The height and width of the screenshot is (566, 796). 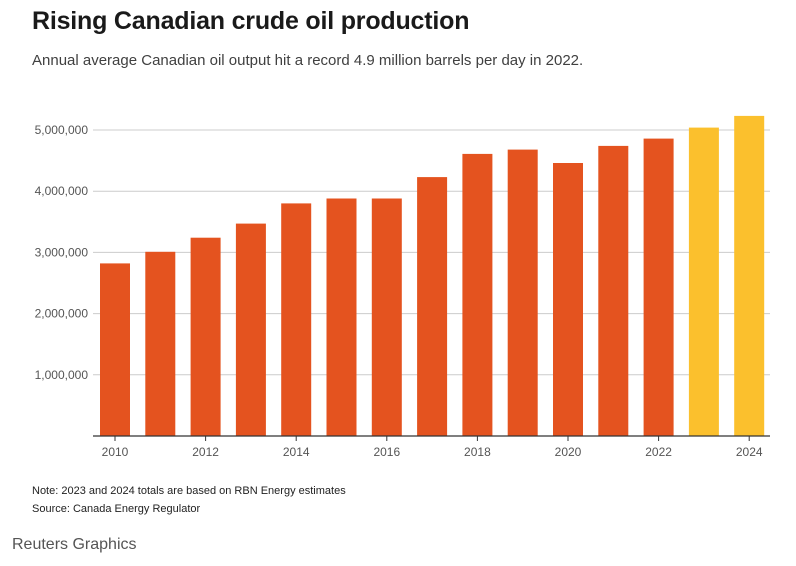 I want to click on y-tick-label: 2,000,000, so click(x=62, y=314).